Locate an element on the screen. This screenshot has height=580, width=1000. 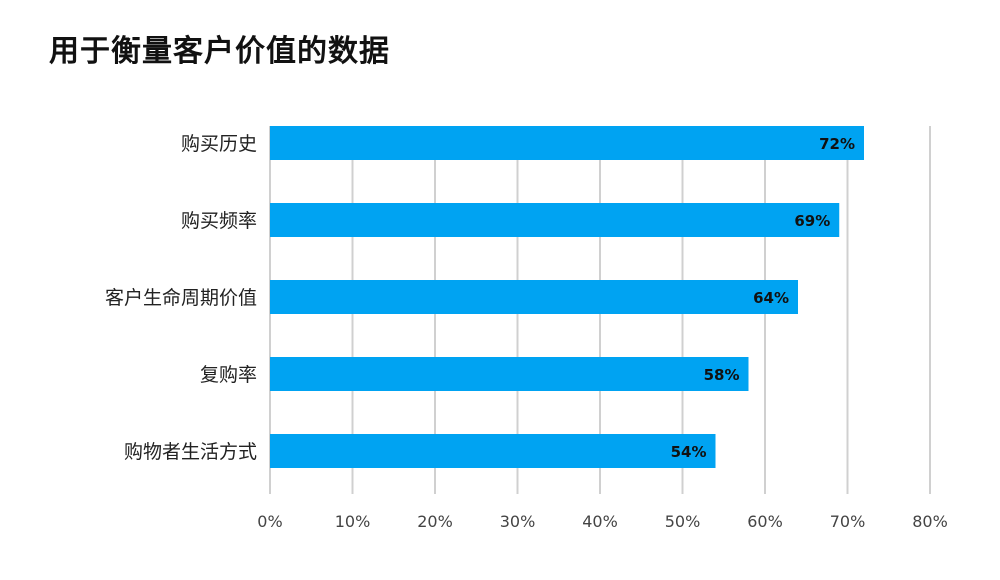
data-label: 58% is located at coordinates (722, 375).